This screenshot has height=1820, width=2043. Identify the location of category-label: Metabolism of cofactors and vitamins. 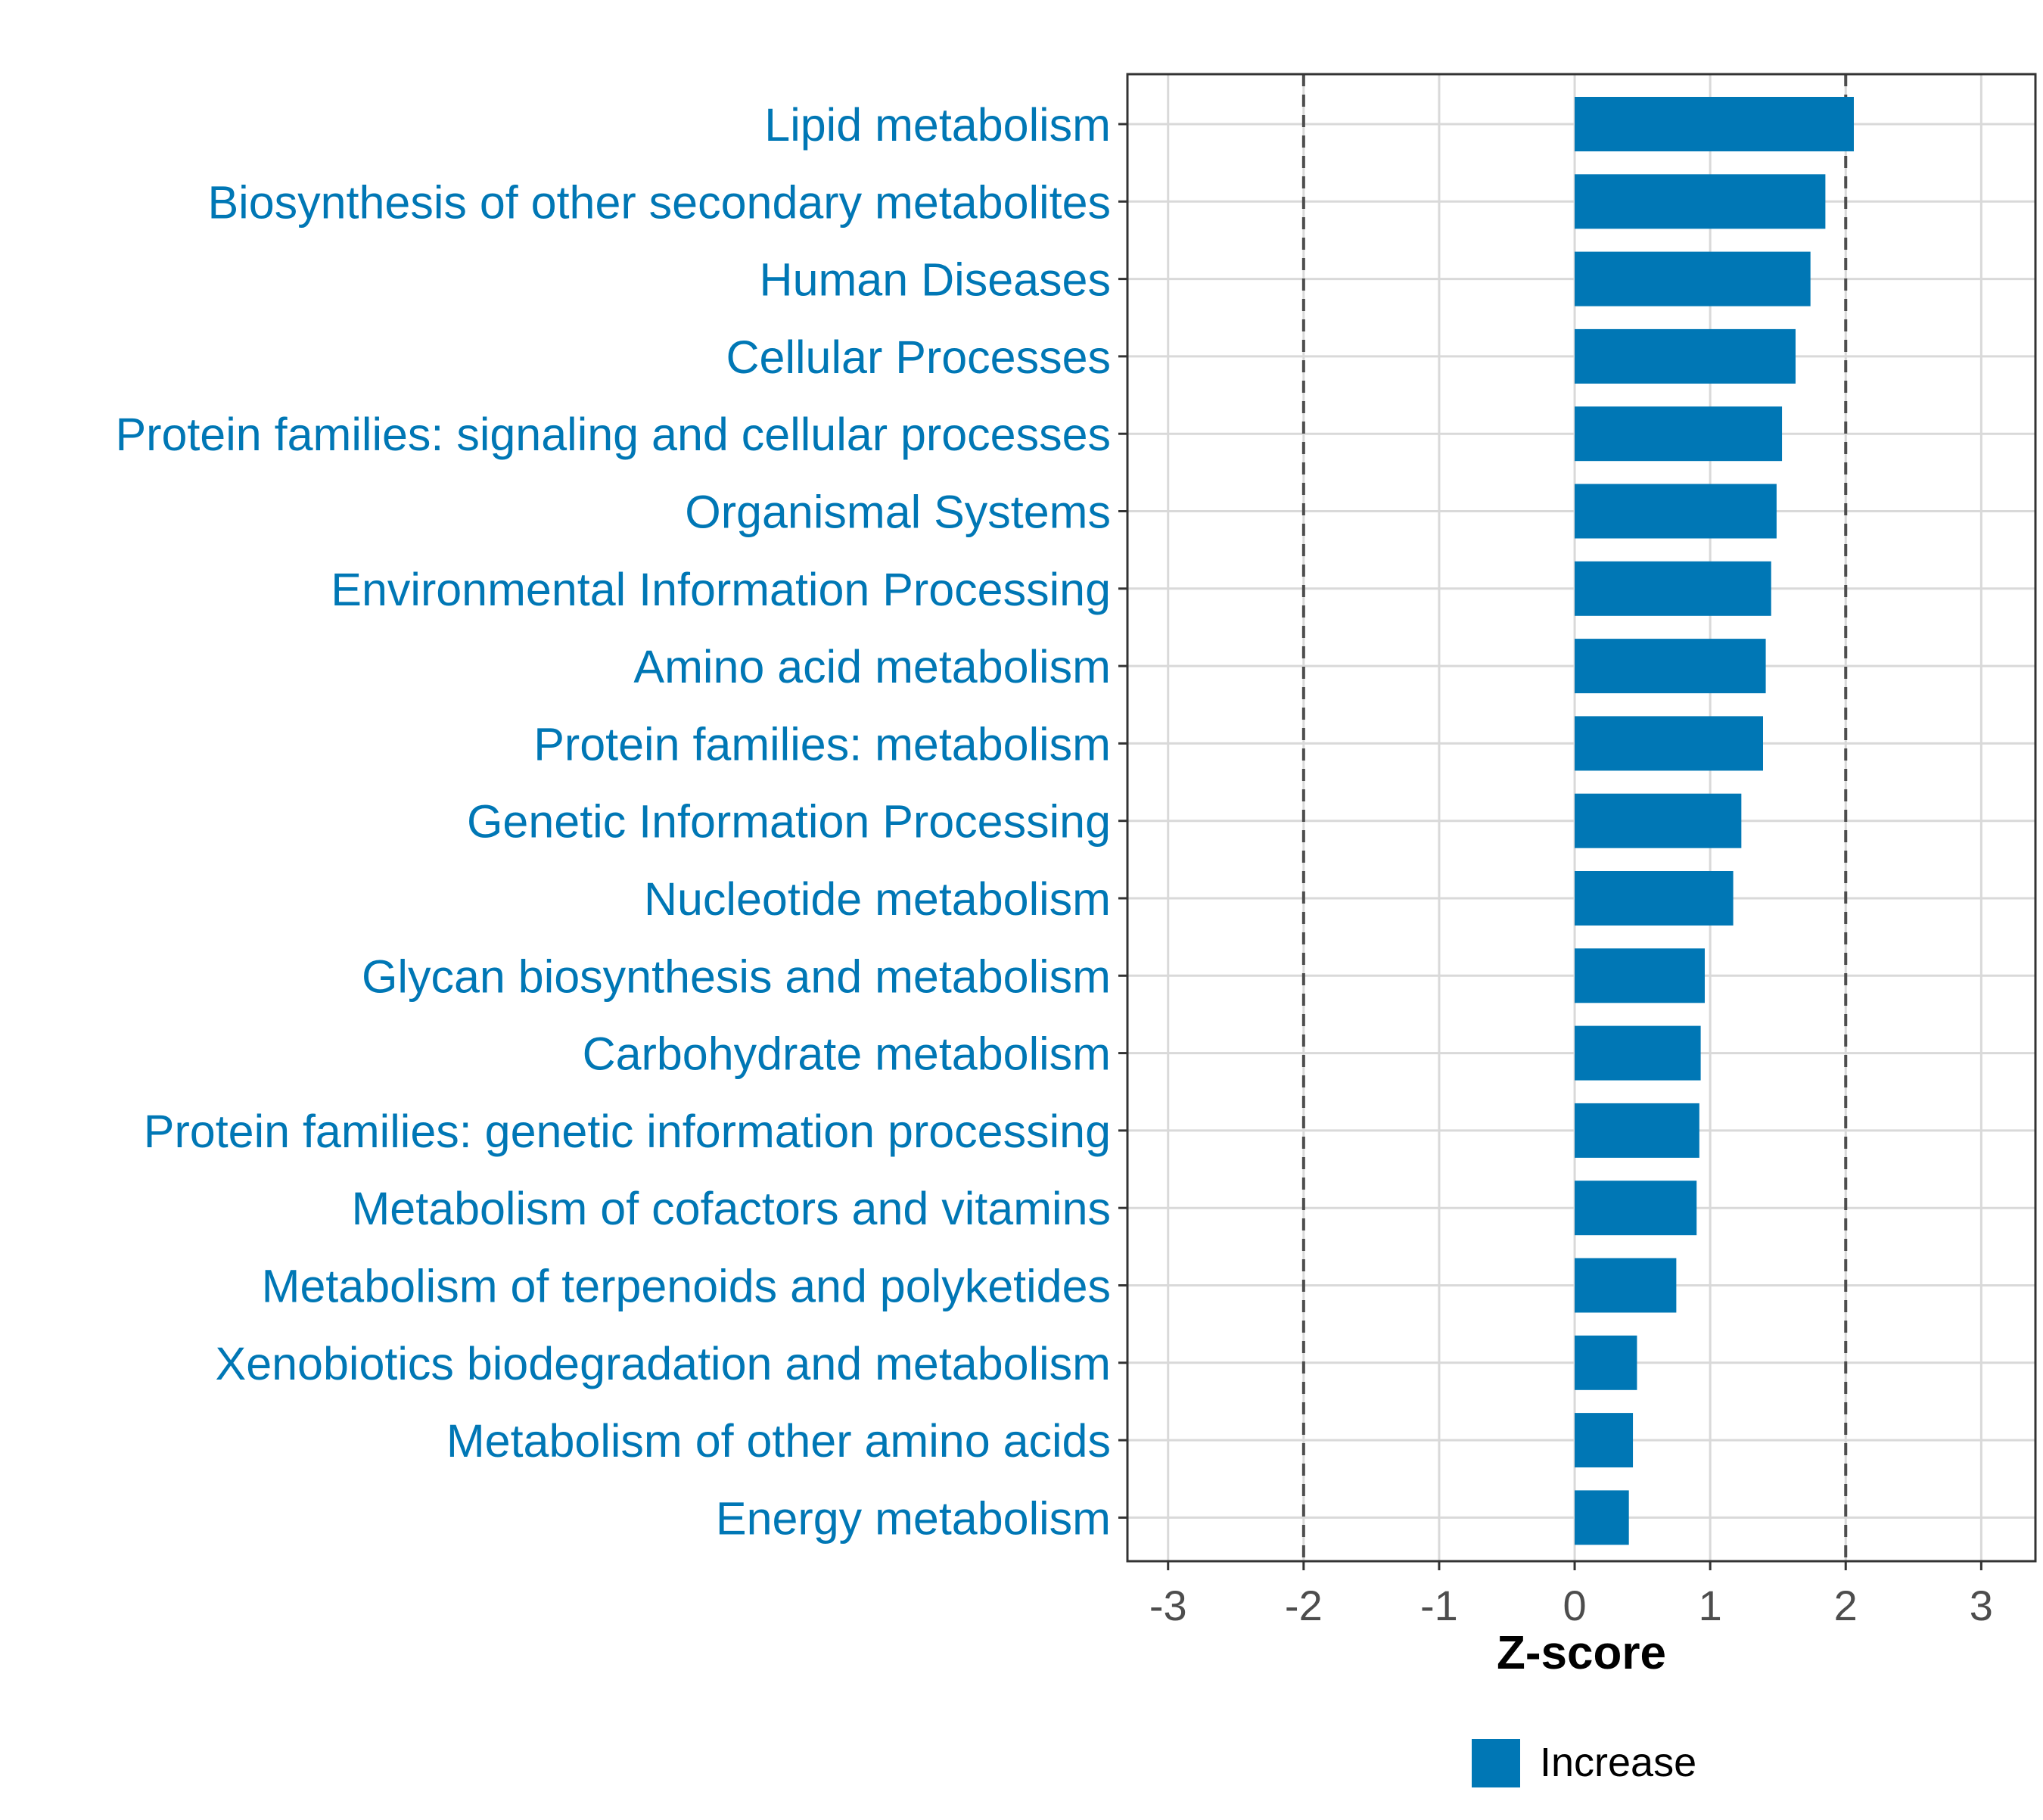
(731, 1208).